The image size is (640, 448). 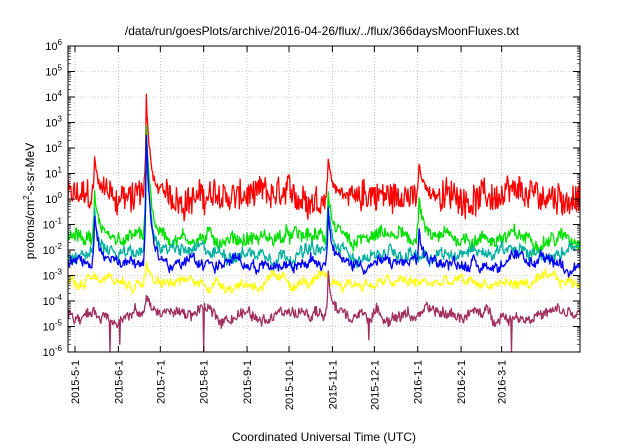 What do you see at coordinates (324, 437) in the screenshot?
I see `x-axis-label: Coordinated Universal Time (UTC)` at bounding box center [324, 437].